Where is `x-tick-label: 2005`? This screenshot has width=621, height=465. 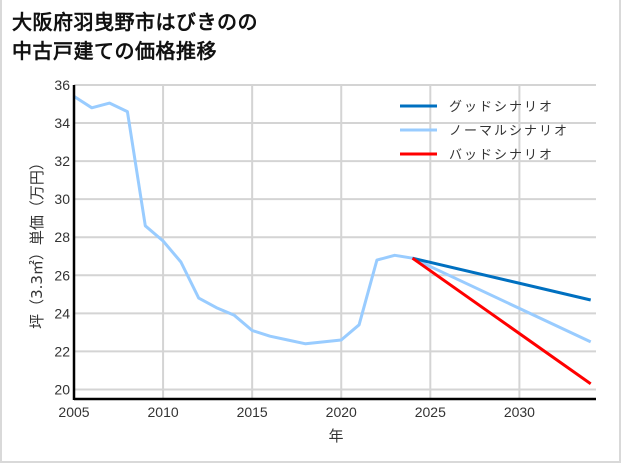 x-tick-label: 2005 is located at coordinates (73, 412).